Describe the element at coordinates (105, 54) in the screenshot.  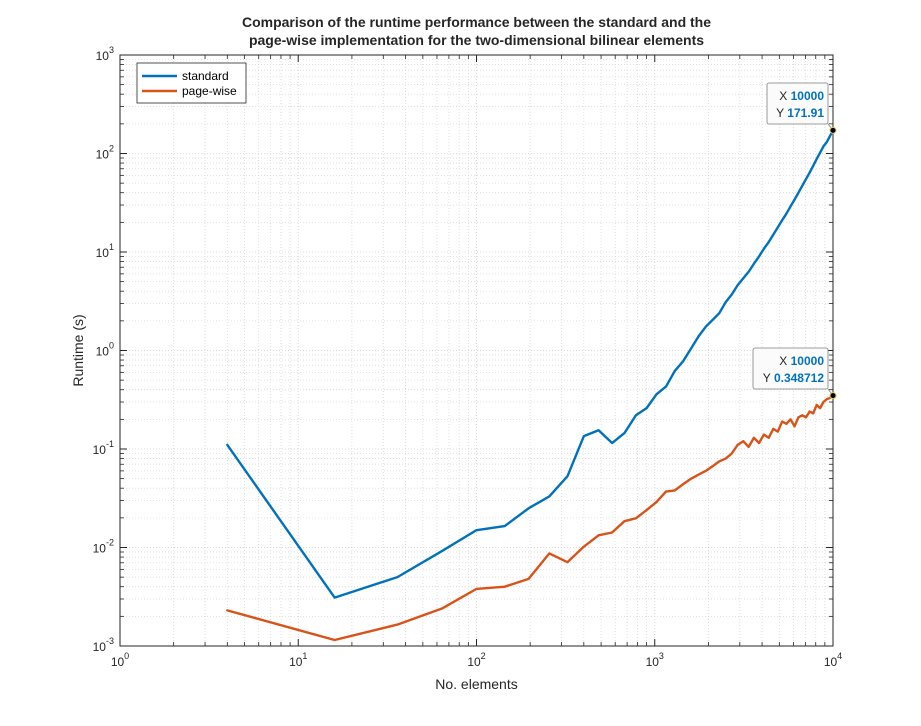
I see `y-tick-label: 10³` at that location.